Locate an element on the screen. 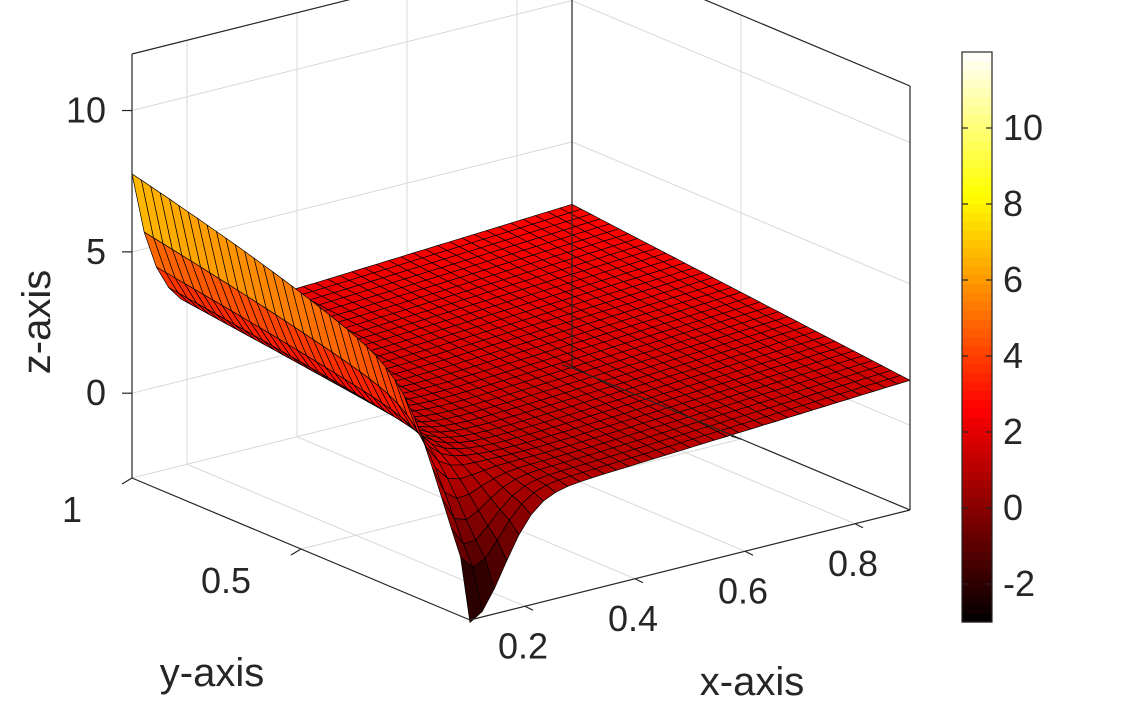 The width and height of the screenshot is (1123, 704). colorbar-frame is located at coordinates (977, 337).